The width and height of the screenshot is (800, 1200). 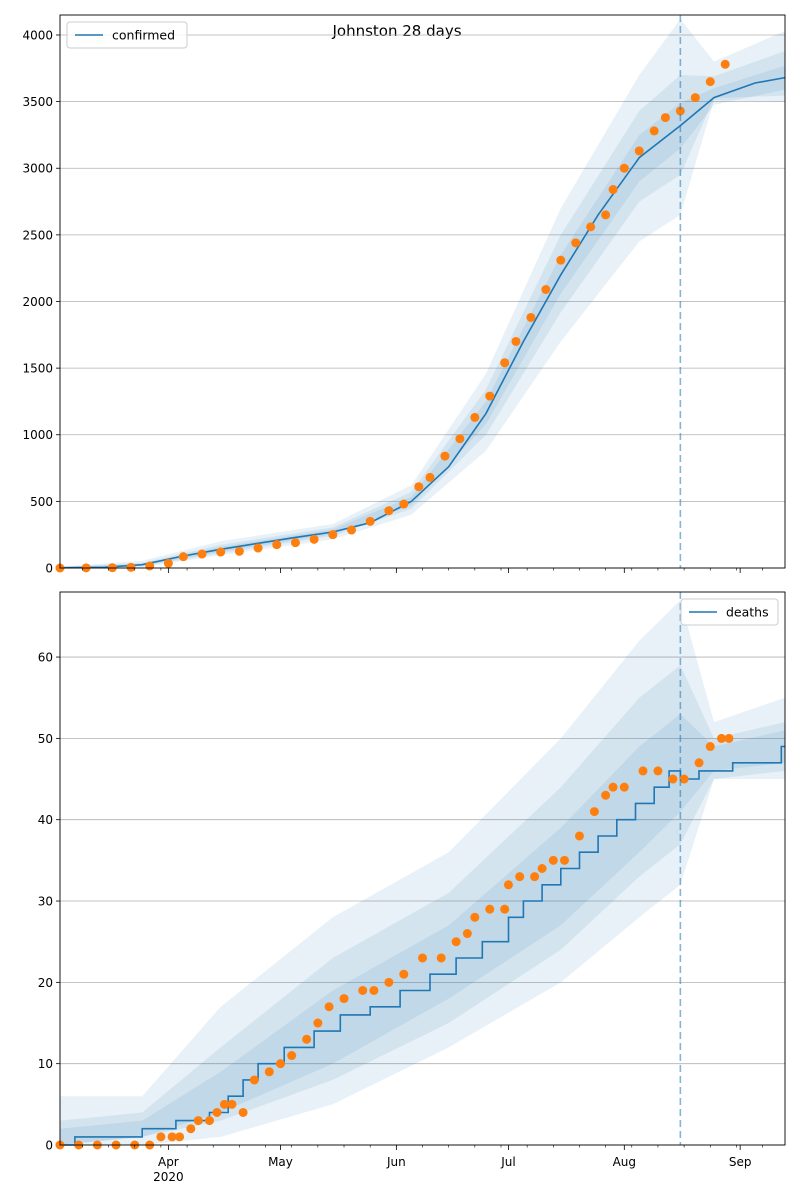 I want to click on y-tick-label: 30, so click(x=45, y=902).